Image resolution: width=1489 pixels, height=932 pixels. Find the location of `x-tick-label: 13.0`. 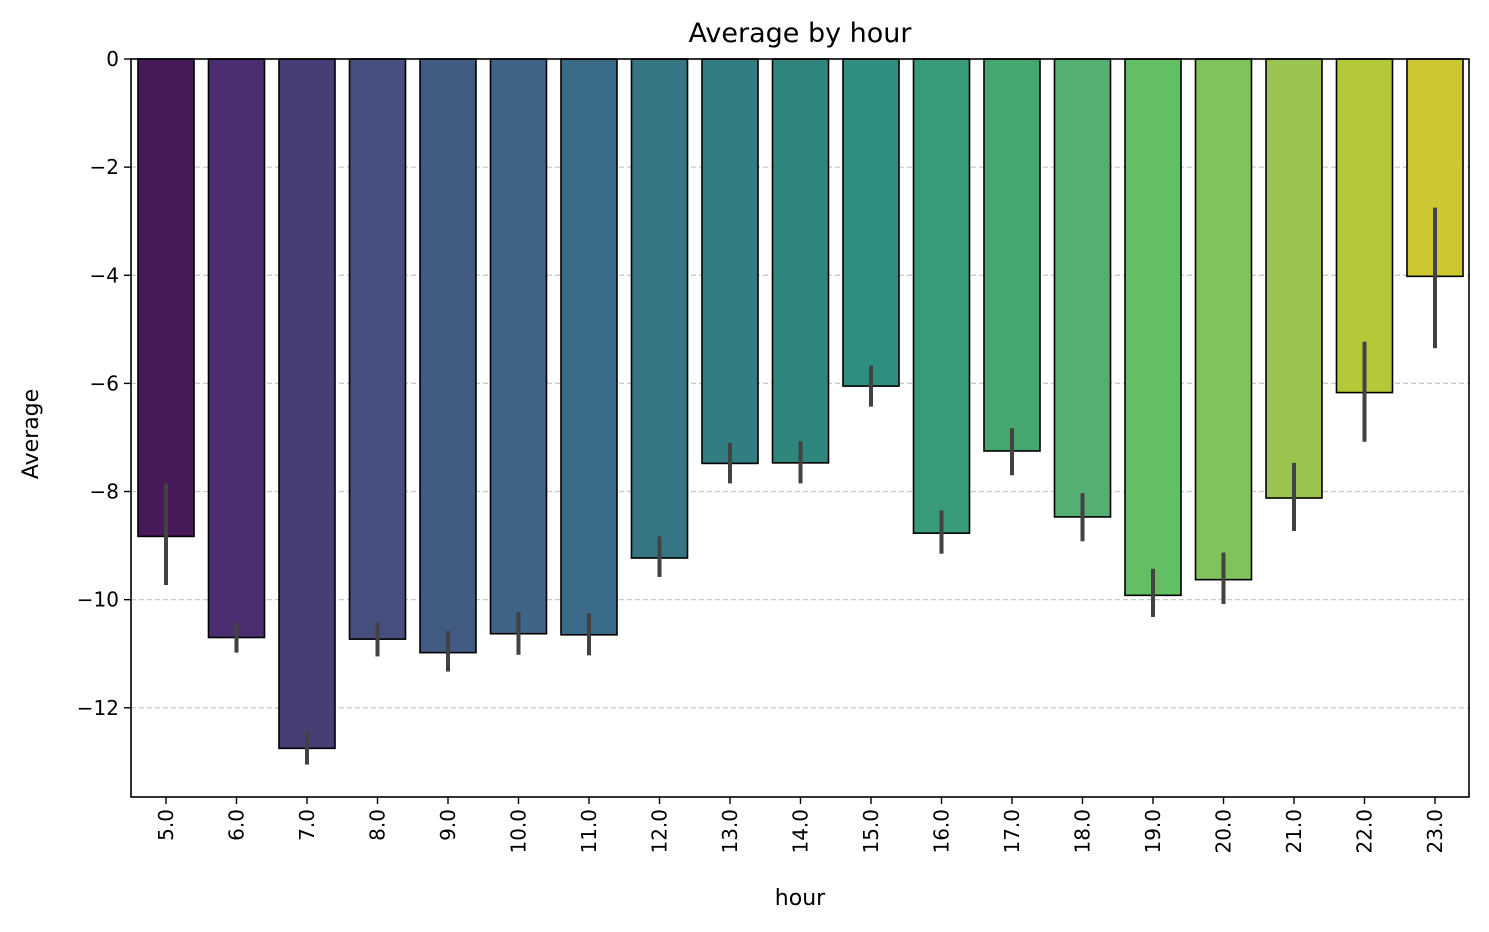

x-tick-label: 13.0 is located at coordinates (730, 831).